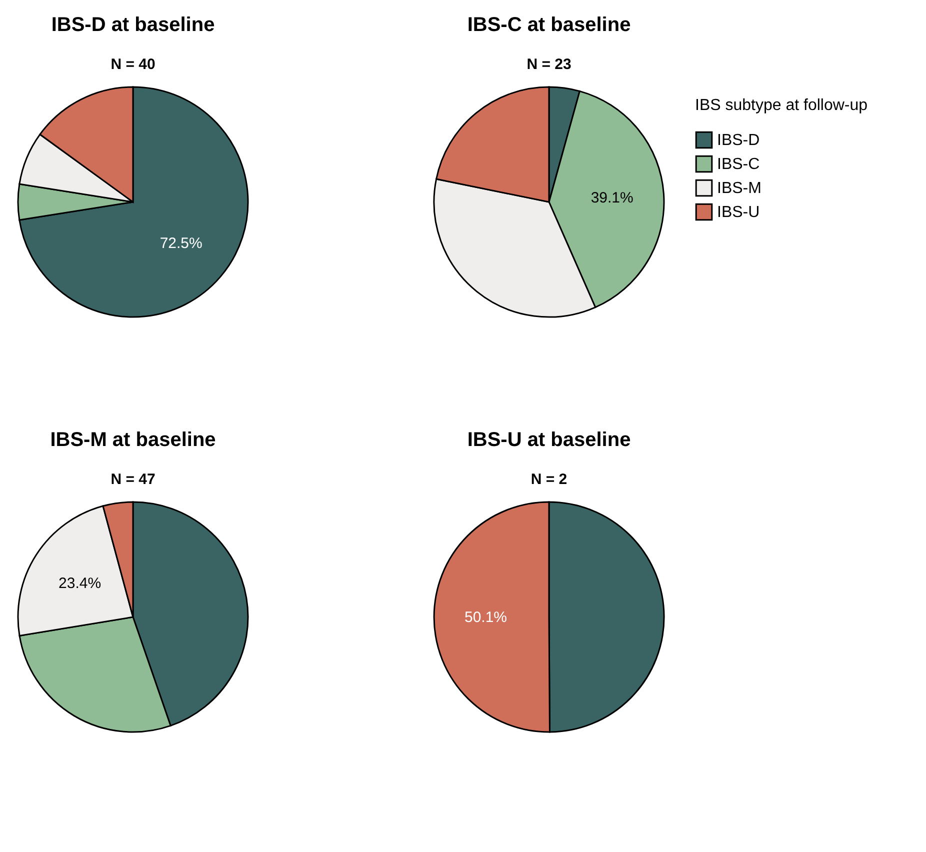 The height and width of the screenshot is (852, 926). I want to click on chart-title: IBS-U at baseline, so click(549, 440).